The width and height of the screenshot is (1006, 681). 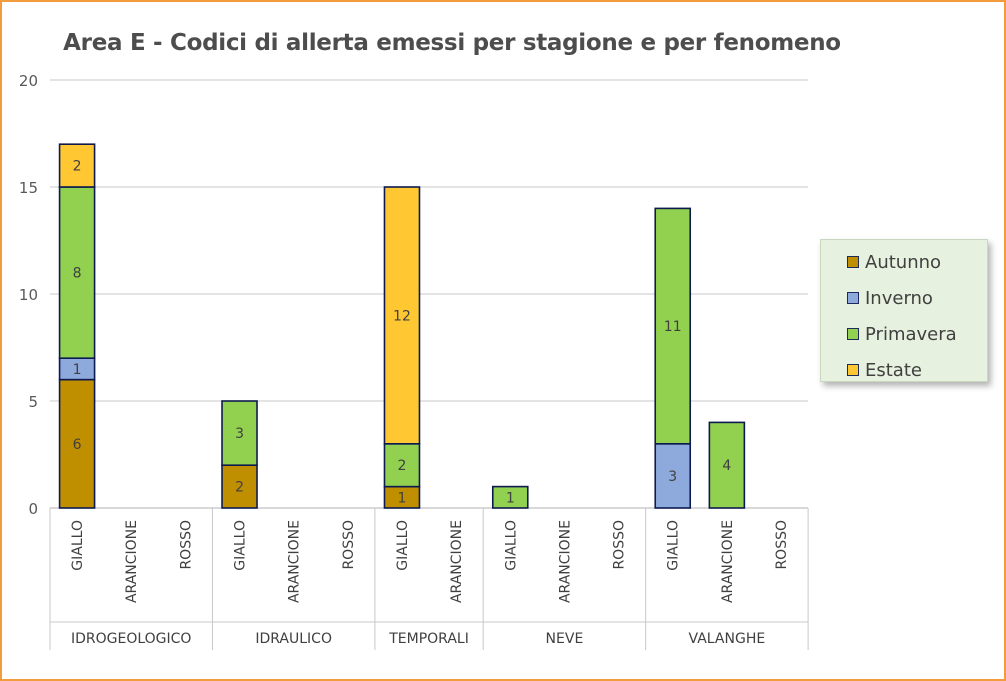 I want to click on group-label: IDROGEOLOGICO, so click(x=131, y=639).